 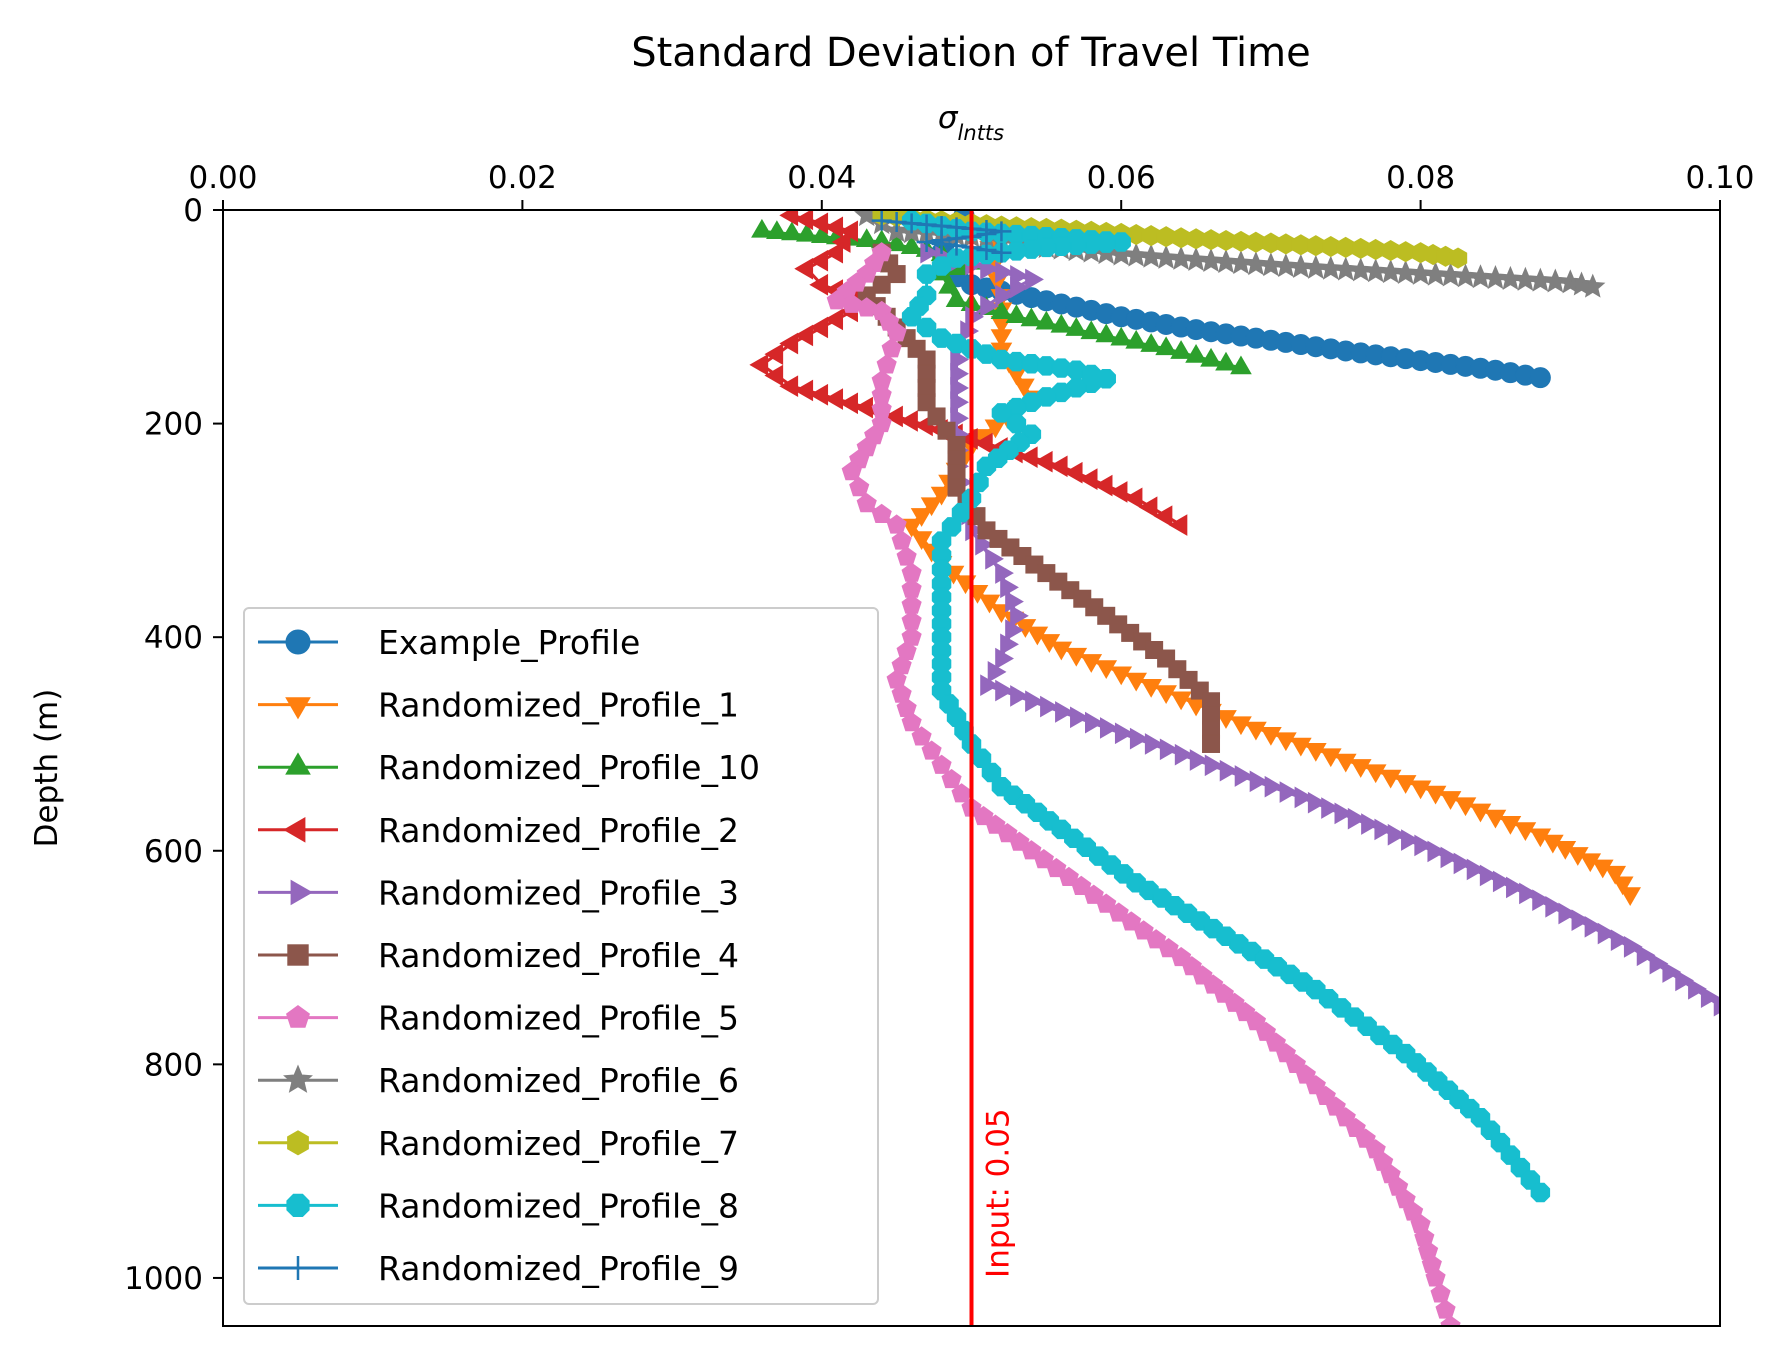 I want to click on x-axis-ticks: 0.00 0.02 0.04 0.06 0.08 0.10, so click(x=971, y=185).